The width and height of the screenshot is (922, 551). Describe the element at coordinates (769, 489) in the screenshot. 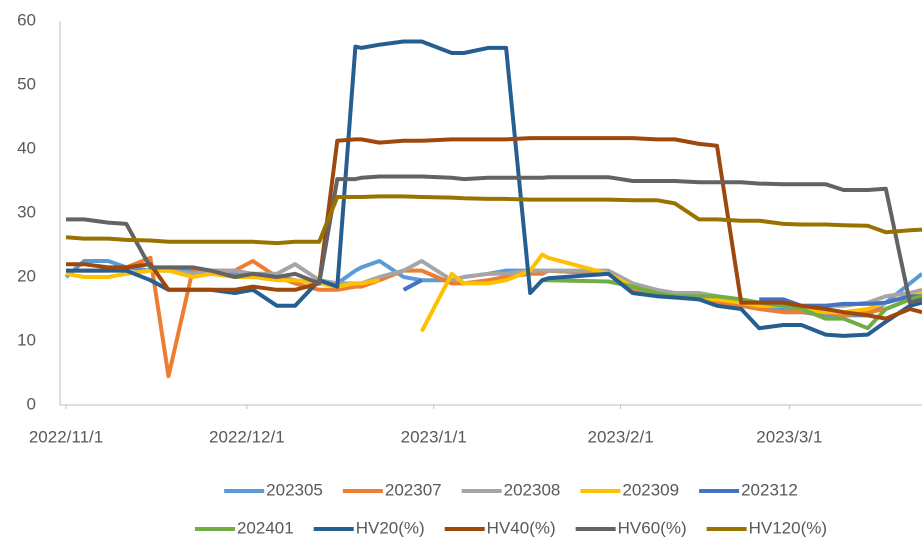

I see `legend-label: 202312` at that location.